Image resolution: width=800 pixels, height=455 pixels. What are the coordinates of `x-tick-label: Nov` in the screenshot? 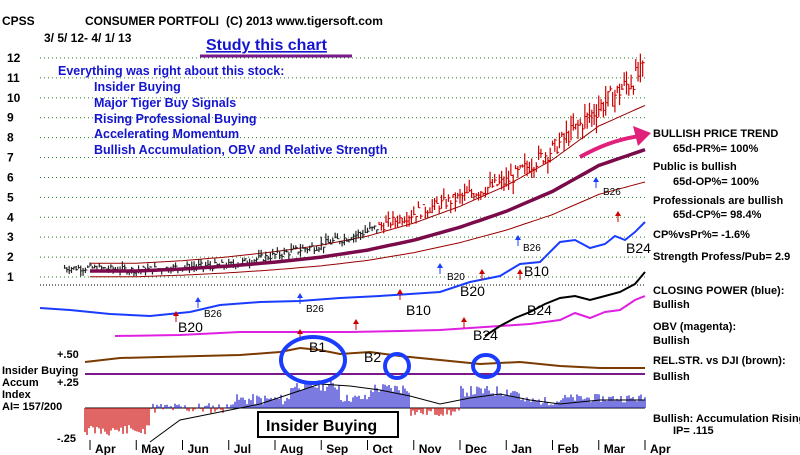 It's located at (430, 448).